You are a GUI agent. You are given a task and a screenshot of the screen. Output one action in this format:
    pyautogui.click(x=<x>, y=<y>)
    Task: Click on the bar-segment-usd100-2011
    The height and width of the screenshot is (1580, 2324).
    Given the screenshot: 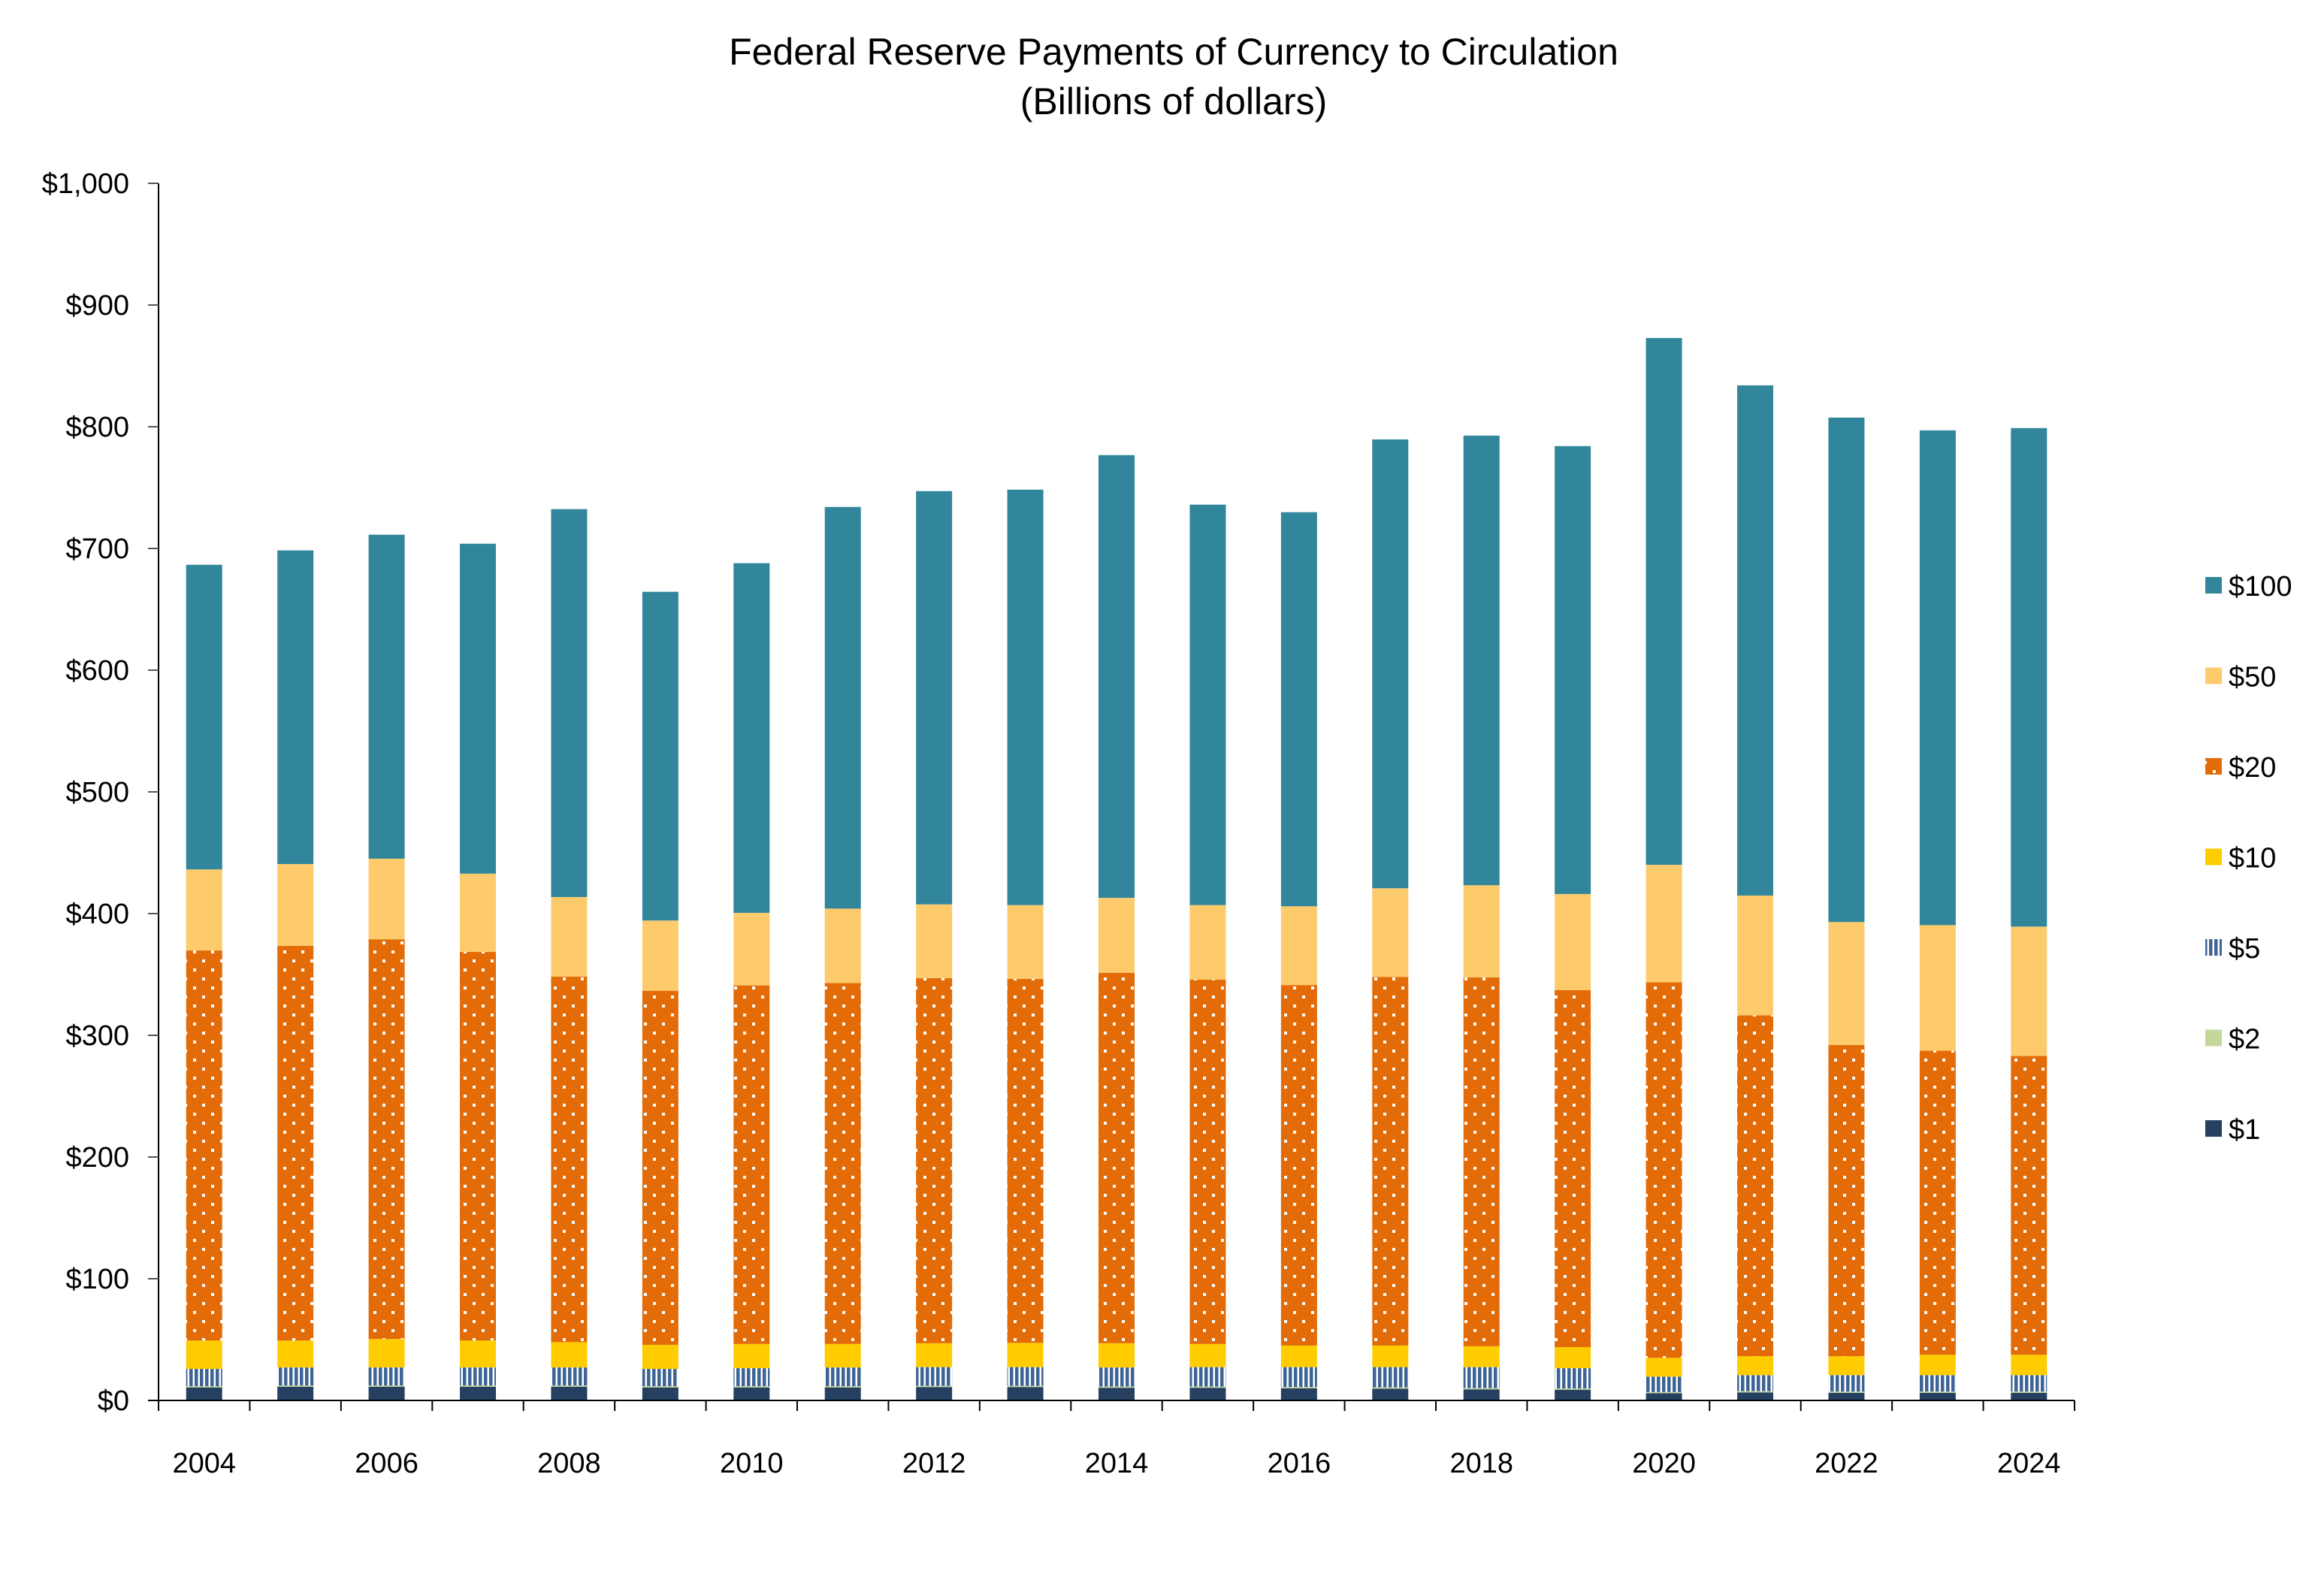 What is the action you would take?
    pyautogui.click(x=843, y=707)
    